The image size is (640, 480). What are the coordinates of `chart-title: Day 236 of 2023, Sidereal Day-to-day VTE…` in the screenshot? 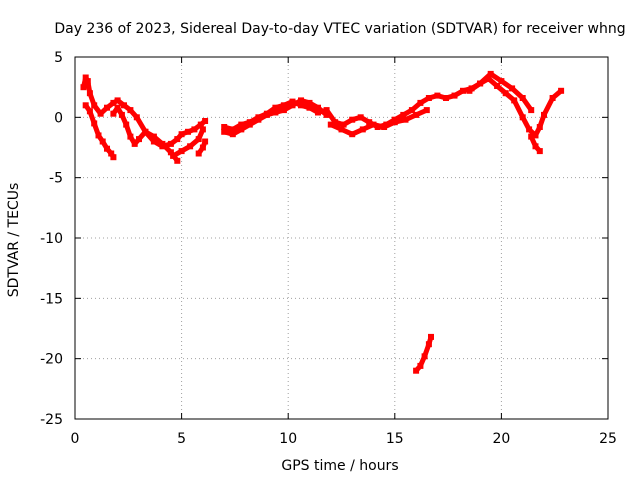 It's located at (339, 29).